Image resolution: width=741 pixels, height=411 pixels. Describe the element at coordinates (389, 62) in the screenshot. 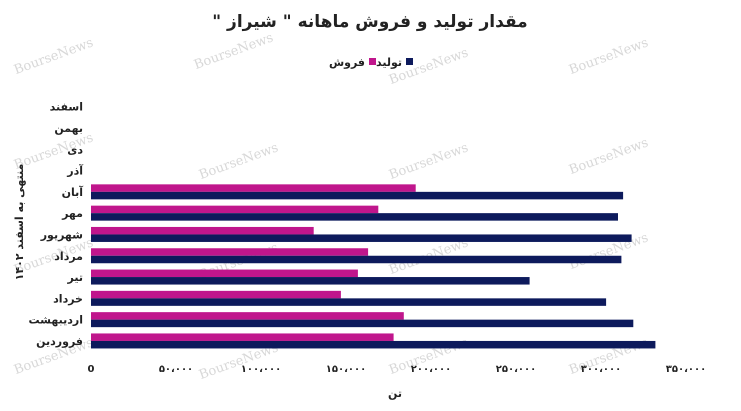

I see `legend-label: تولید` at that location.